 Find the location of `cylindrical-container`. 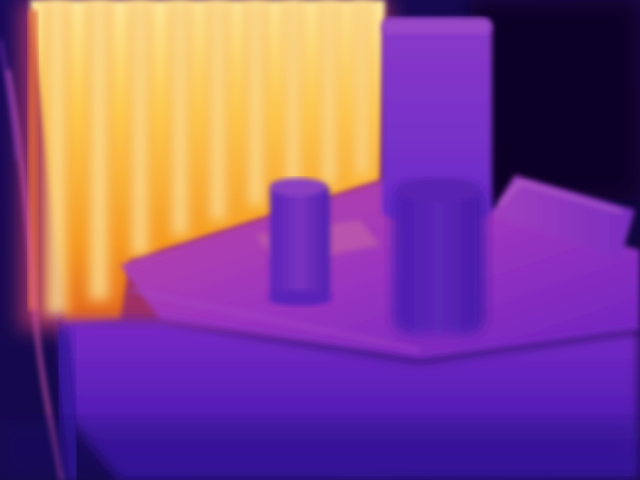

cylindrical-container is located at coordinates (300, 242).